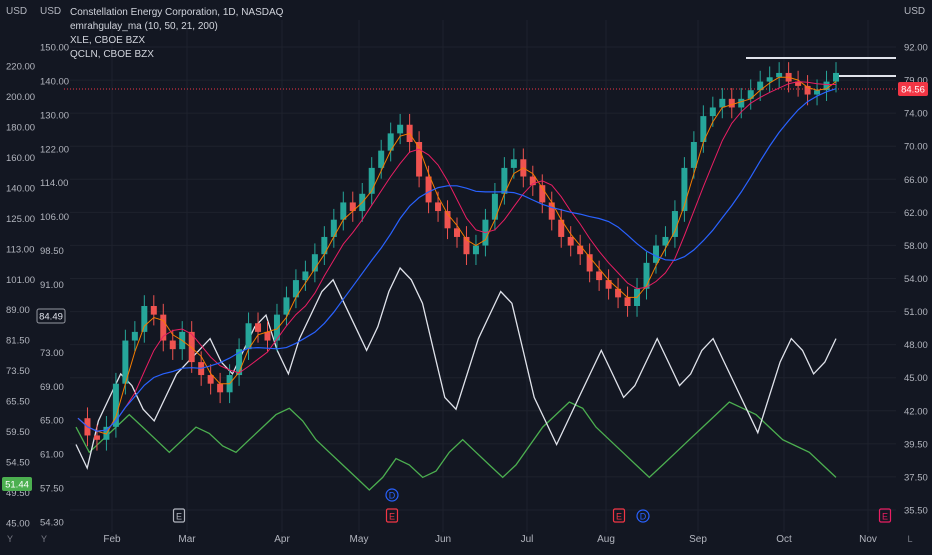 The image size is (932, 555). Describe the element at coordinates (359, 539) in the screenshot. I see `x-axis-tick: May` at that location.